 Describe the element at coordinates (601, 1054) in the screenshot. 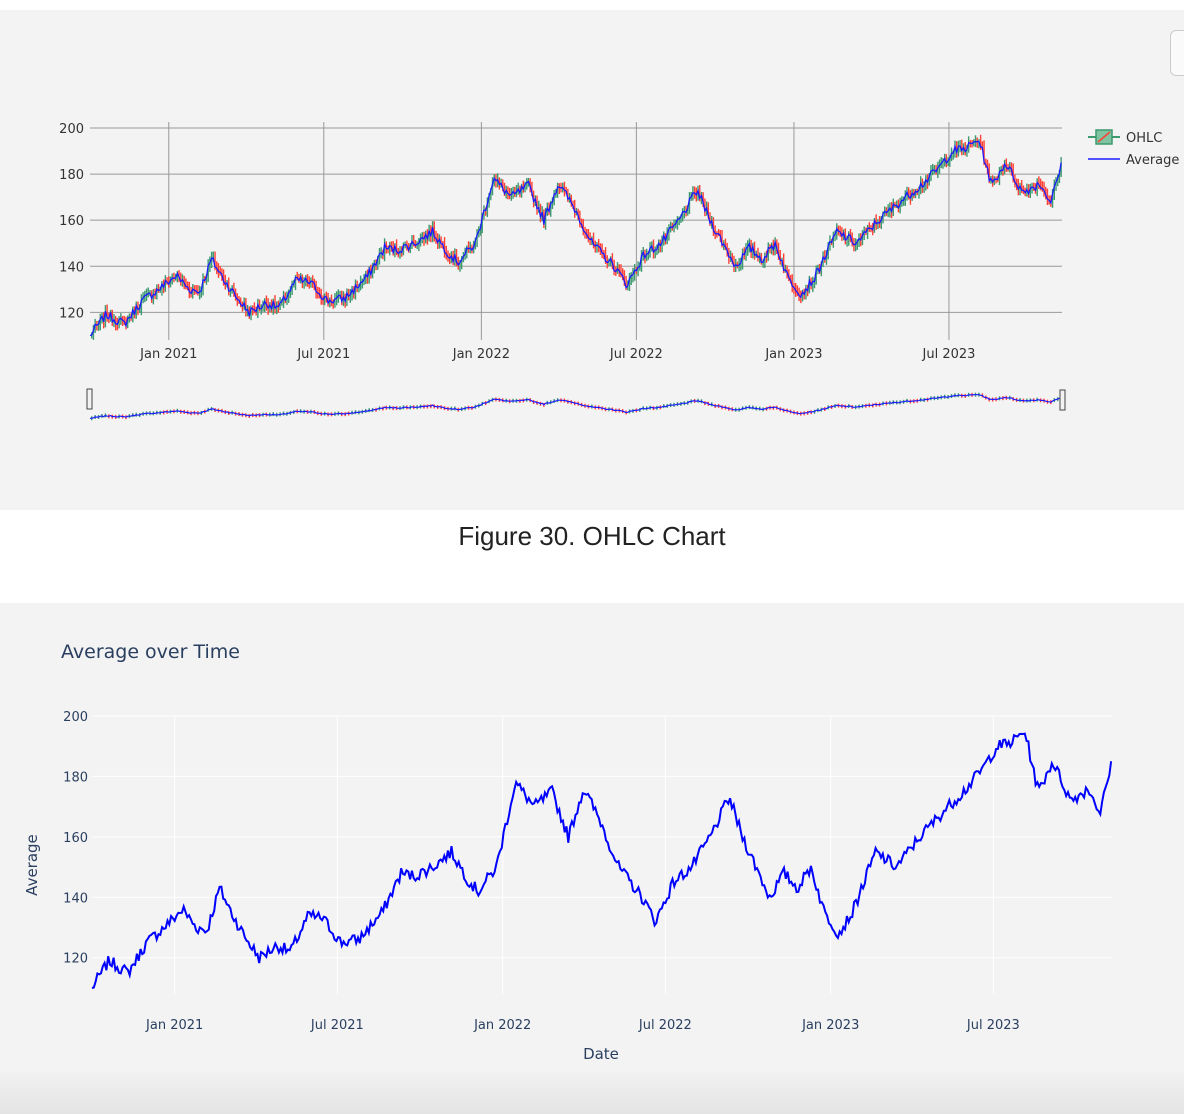

I see `x-axis-title: Date` at that location.